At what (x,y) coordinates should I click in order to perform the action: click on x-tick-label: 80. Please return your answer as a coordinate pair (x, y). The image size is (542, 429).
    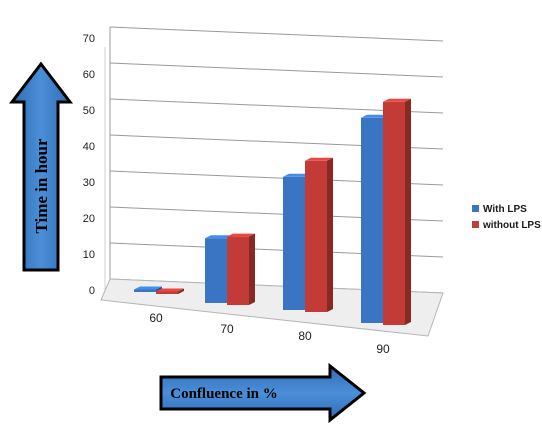
    Looking at the image, I should click on (305, 336).